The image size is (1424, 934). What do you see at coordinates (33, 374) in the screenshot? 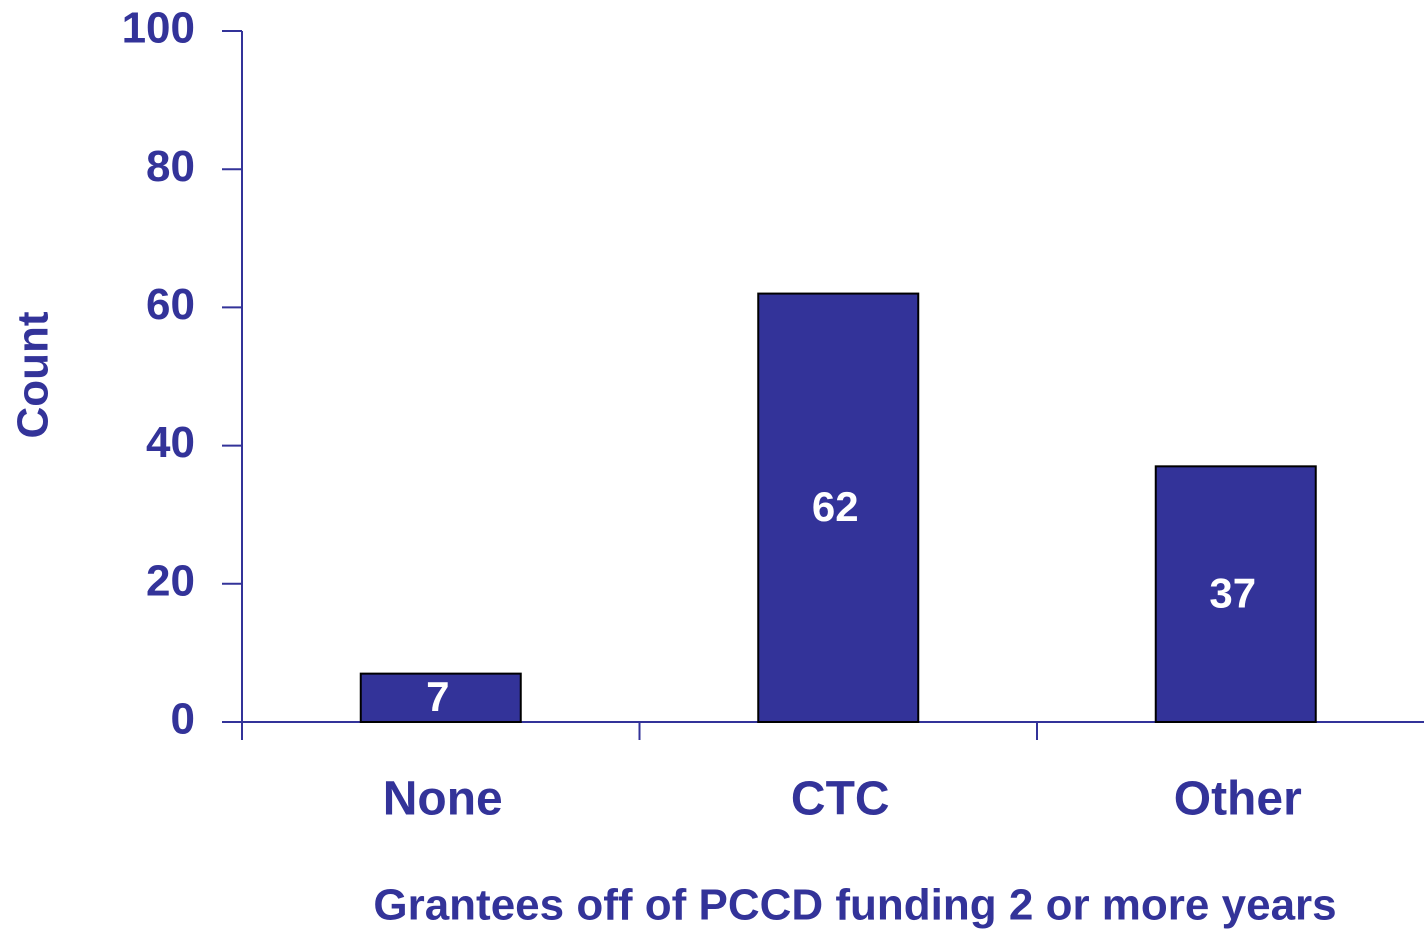
I see `y-axis-label: Count` at bounding box center [33, 374].